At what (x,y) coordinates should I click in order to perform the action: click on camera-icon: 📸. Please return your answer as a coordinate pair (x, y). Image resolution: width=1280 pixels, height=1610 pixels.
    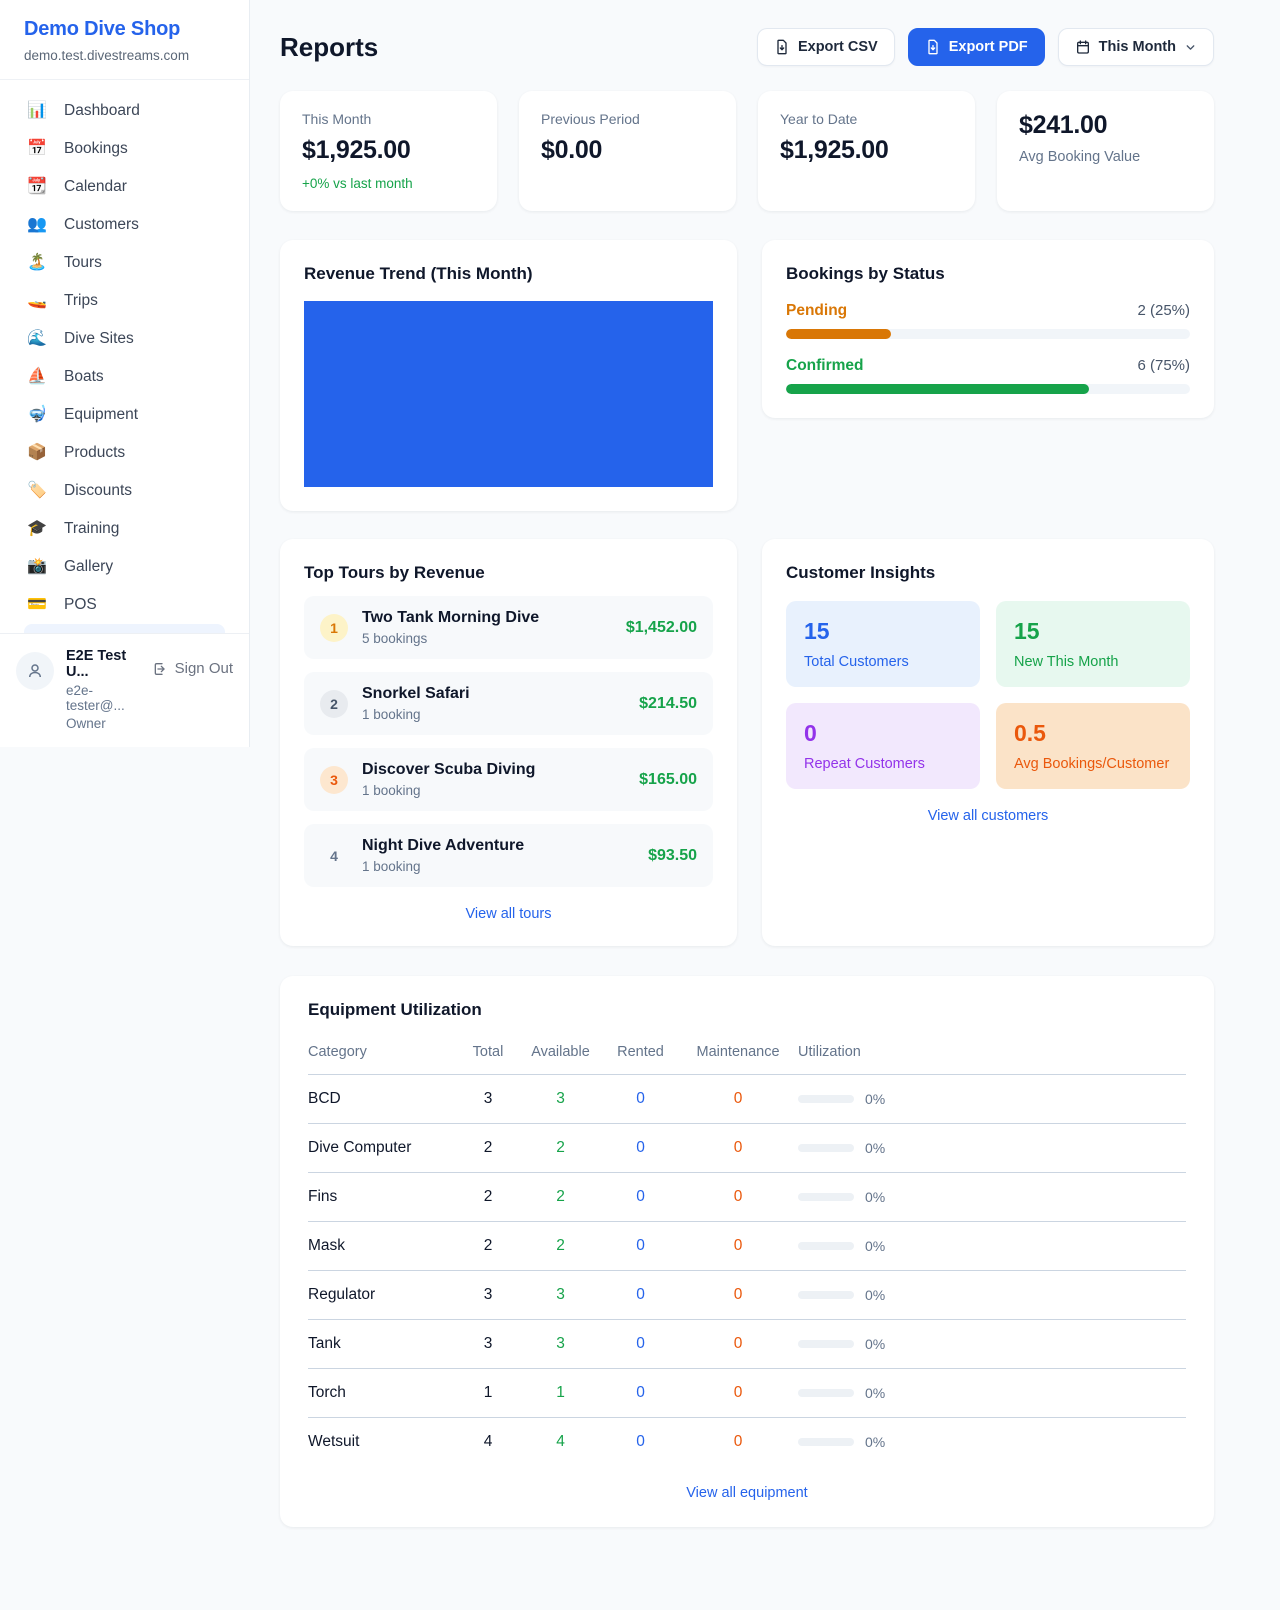
    Looking at the image, I should click on (37, 566).